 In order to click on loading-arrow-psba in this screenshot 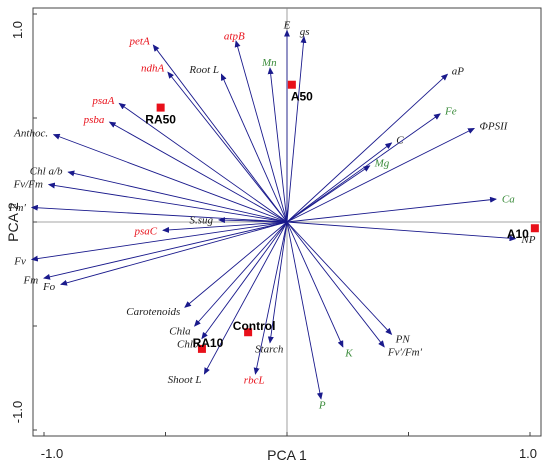, I will do `click(198, 172)`.